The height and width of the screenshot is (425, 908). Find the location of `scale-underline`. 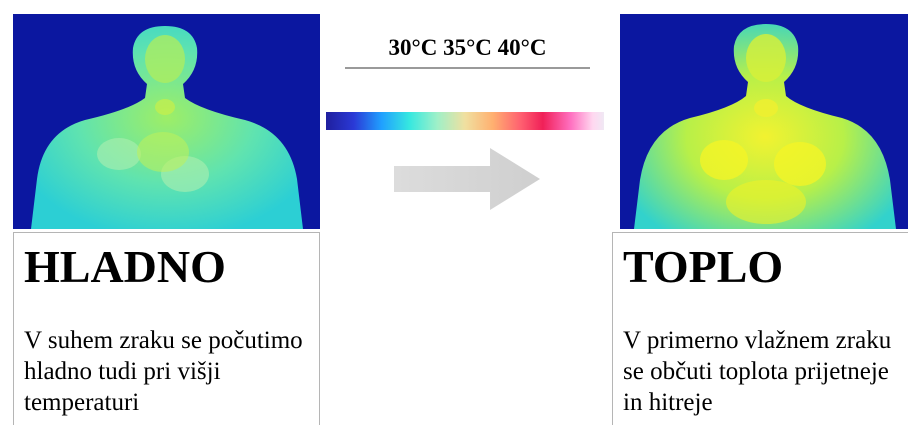

scale-underline is located at coordinates (467, 68).